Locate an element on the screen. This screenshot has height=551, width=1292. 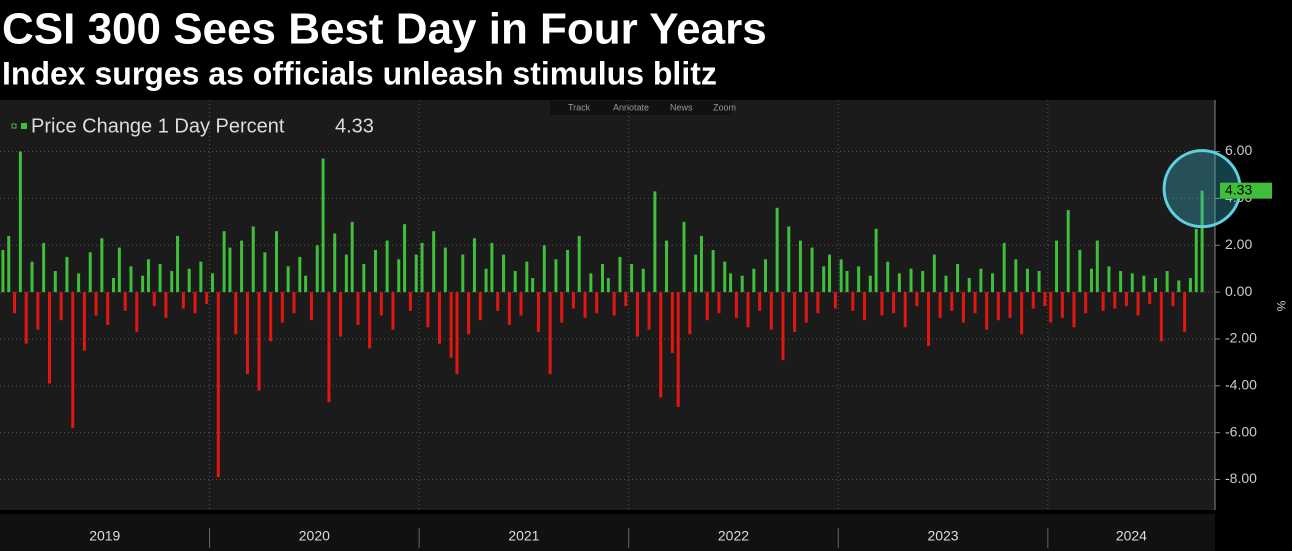
toolbar-button: Annotate is located at coordinates (631, 107).